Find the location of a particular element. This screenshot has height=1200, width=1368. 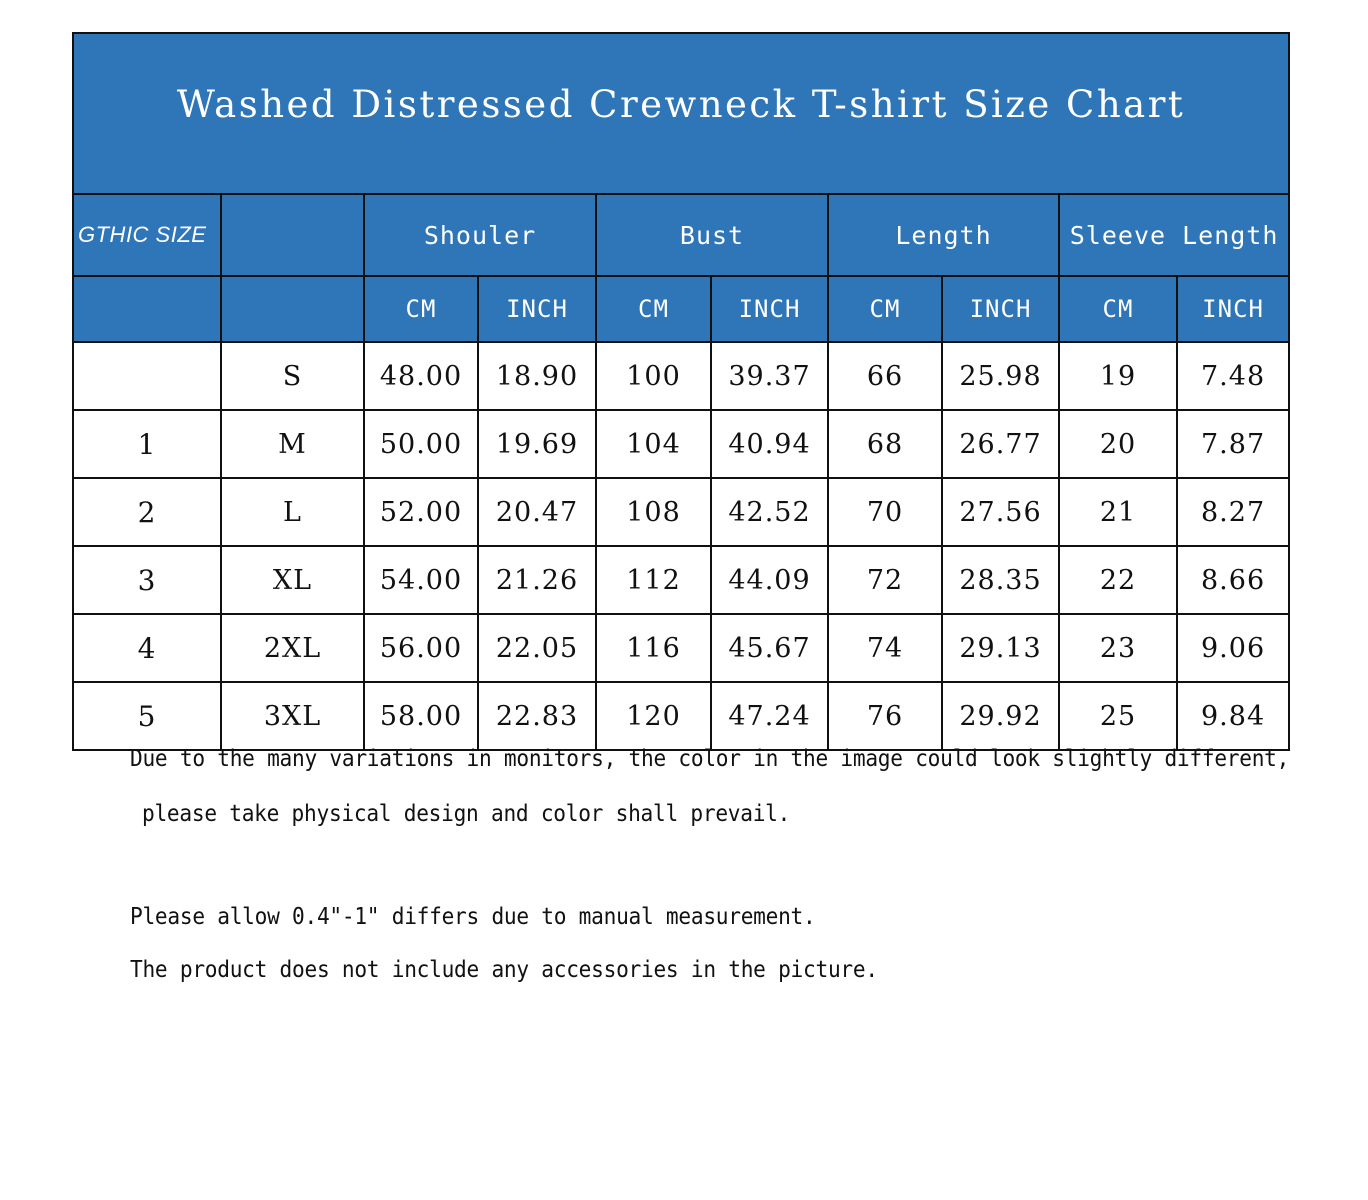

cell-bust-inch: 45.67 is located at coordinates (769, 648).